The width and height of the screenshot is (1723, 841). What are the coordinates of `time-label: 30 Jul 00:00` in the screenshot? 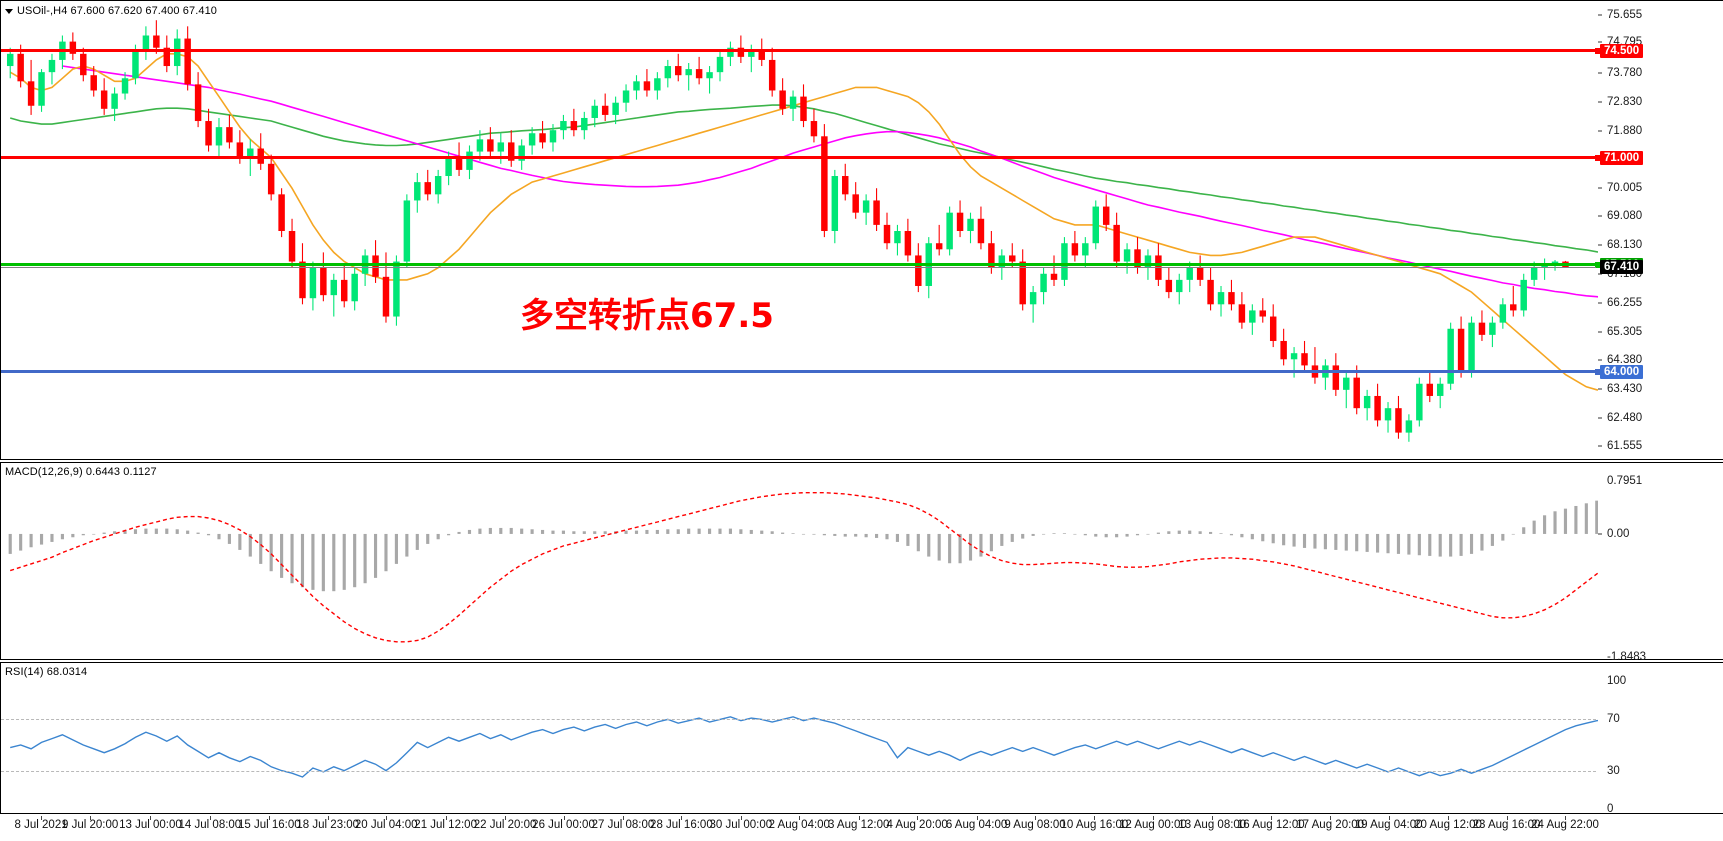 It's located at (741, 825).